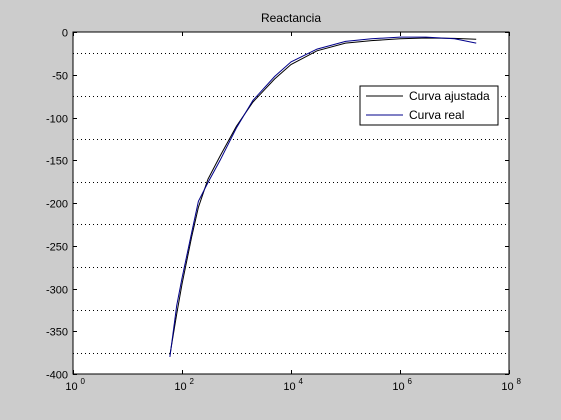  I want to click on y-tick-label: -50, so click(60, 77).